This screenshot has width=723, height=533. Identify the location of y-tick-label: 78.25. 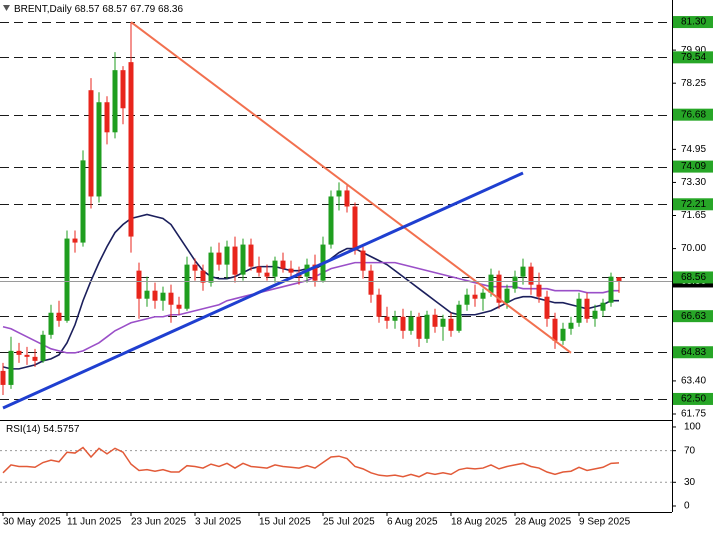
(693, 83).